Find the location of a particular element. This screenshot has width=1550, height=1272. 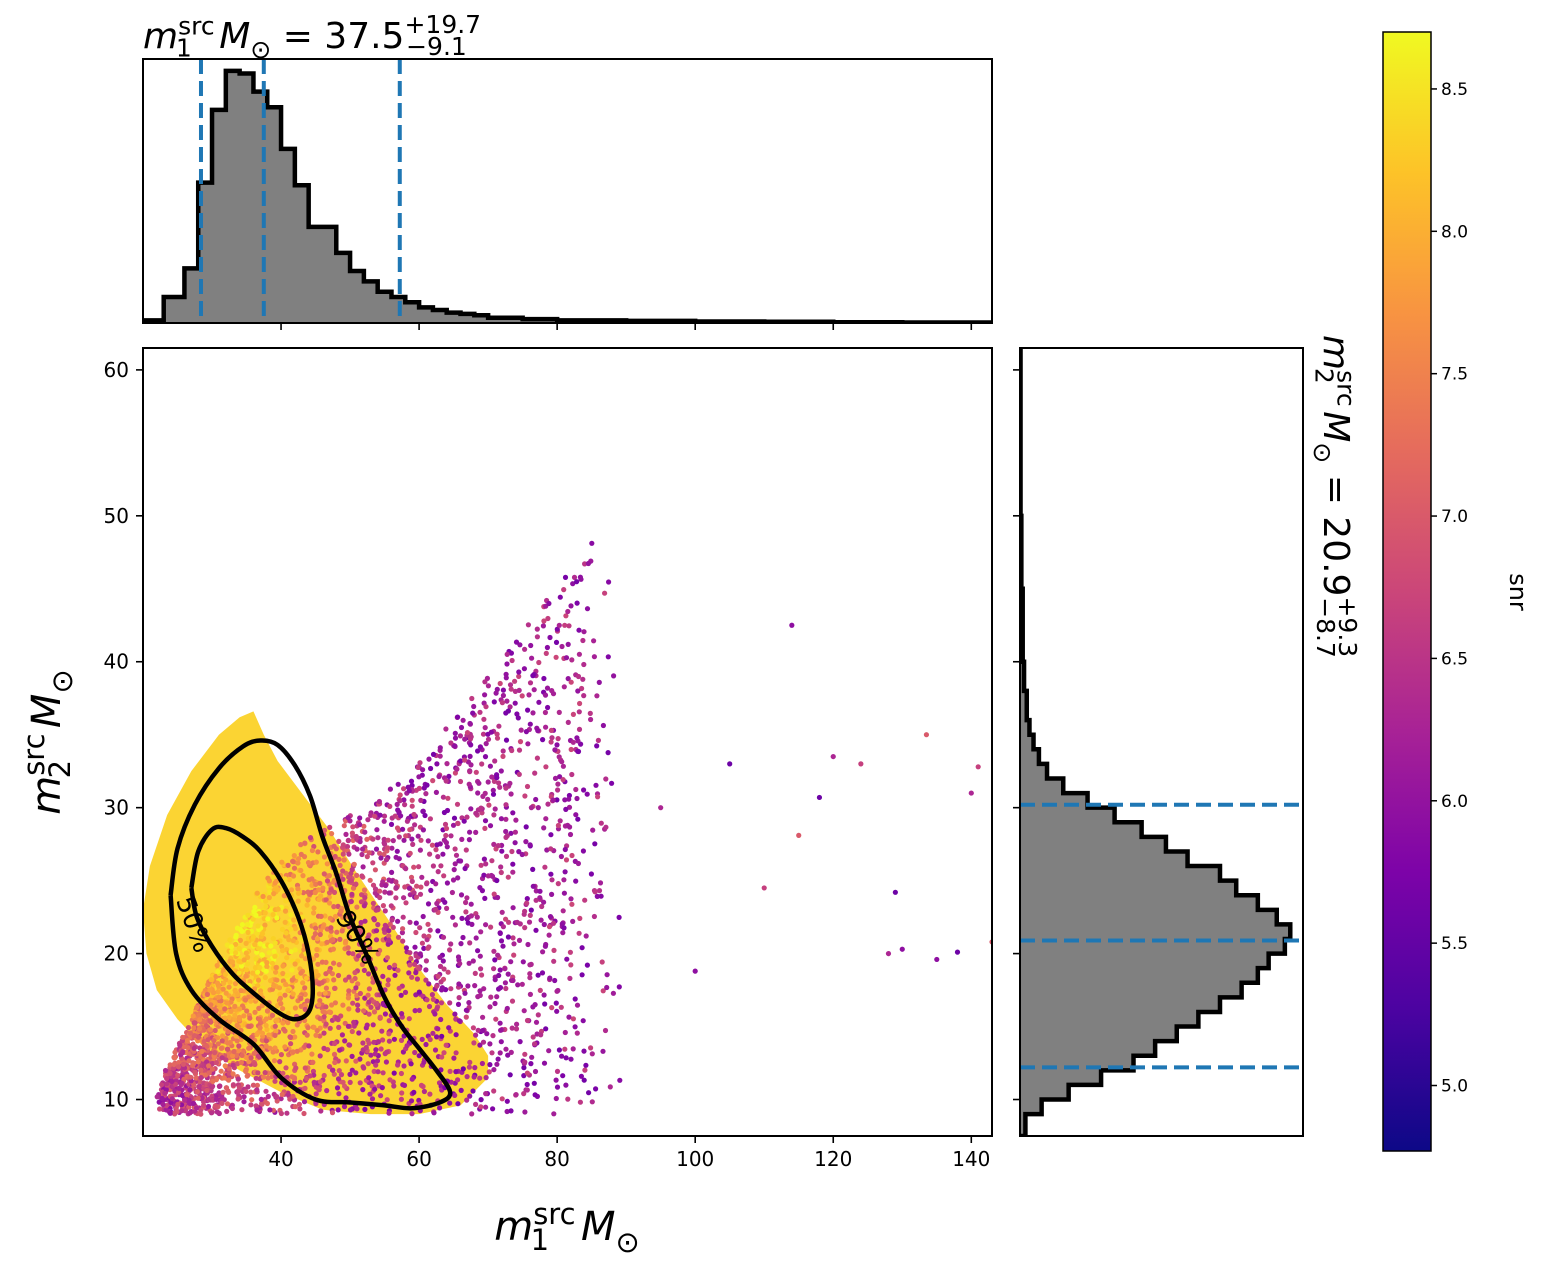

m1-histogram-frame is located at coordinates (567, 191).